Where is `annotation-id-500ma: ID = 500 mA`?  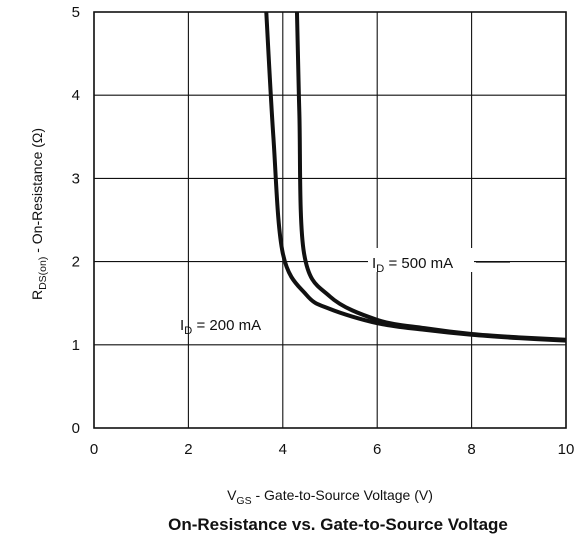 annotation-id-500ma: ID = 500 mA is located at coordinates (412, 265).